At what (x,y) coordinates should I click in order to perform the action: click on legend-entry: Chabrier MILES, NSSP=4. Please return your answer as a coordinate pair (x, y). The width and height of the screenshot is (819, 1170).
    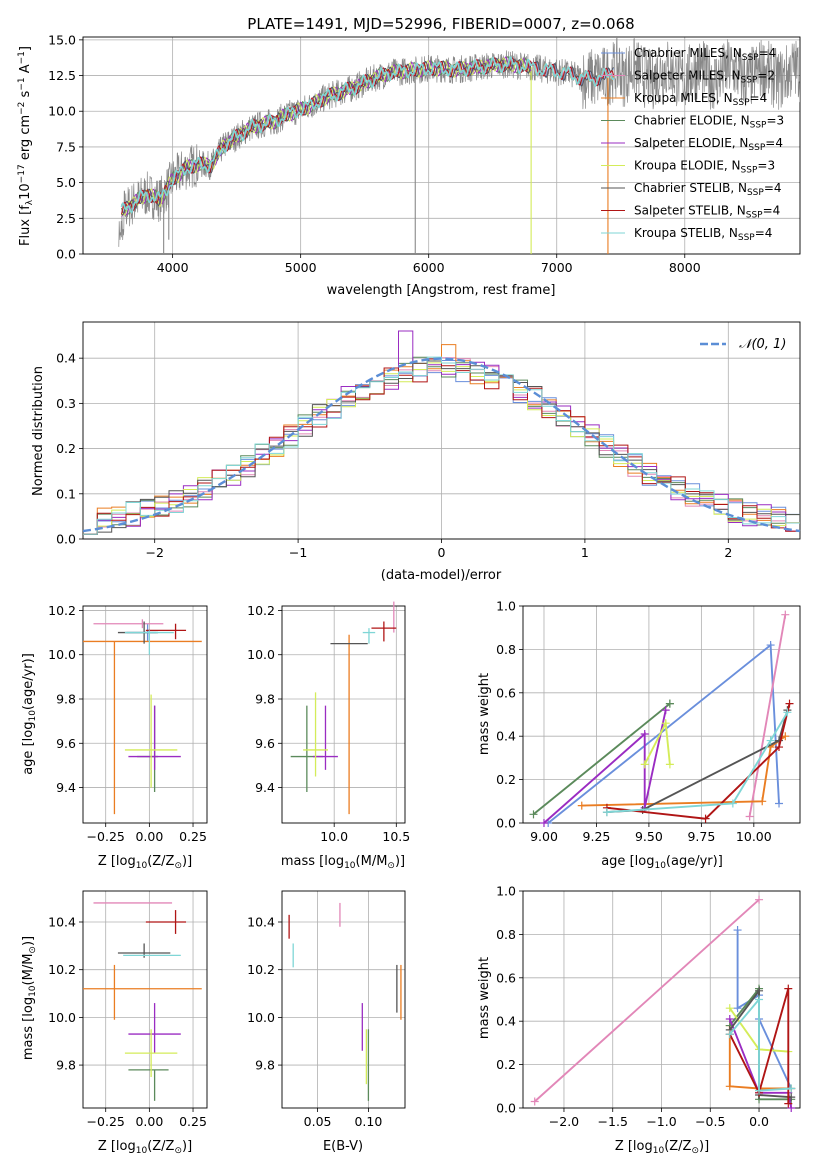
    Looking at the image, I should click on (705, 54).